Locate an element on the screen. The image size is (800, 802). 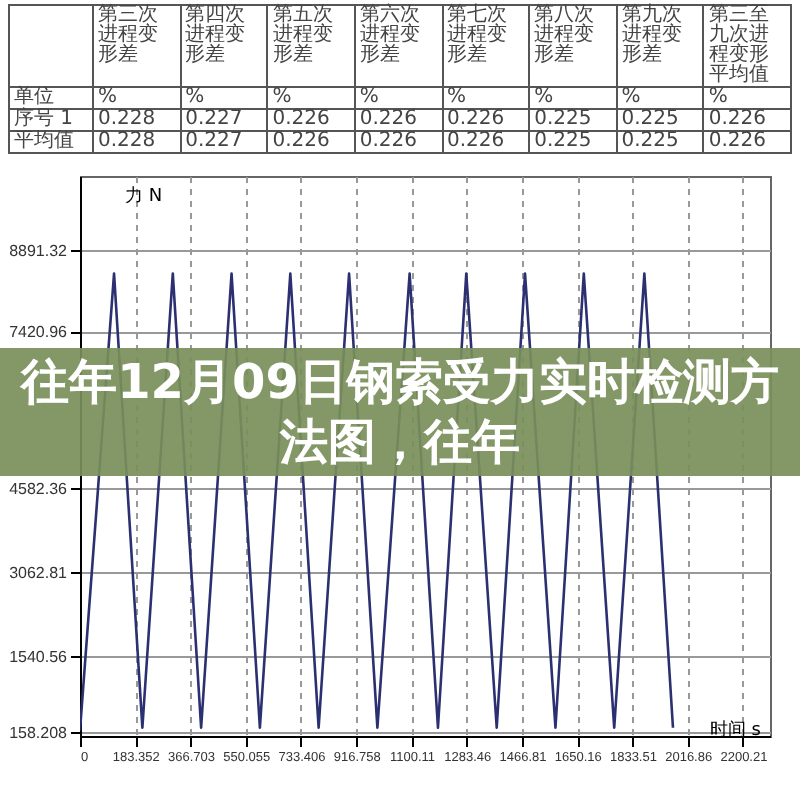
text: 平均值 is located at coordinates (52, 142).